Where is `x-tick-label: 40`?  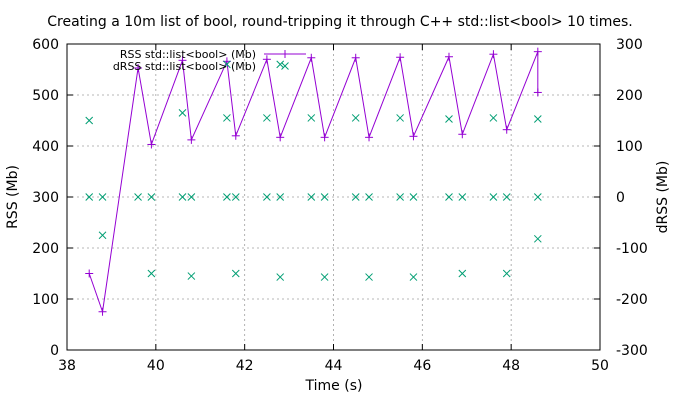
x-tick-label: 40 is located at coordinates (156, 366).